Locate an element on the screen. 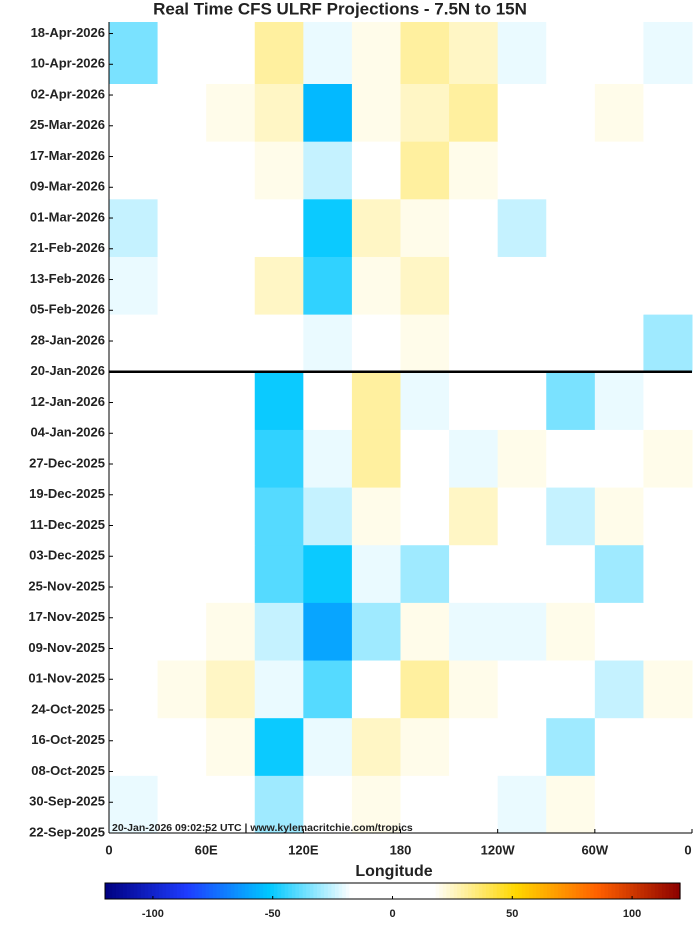 This screenshot has height=926, width=695. x-tick-label: 120W is located at coordinates (498, 849).